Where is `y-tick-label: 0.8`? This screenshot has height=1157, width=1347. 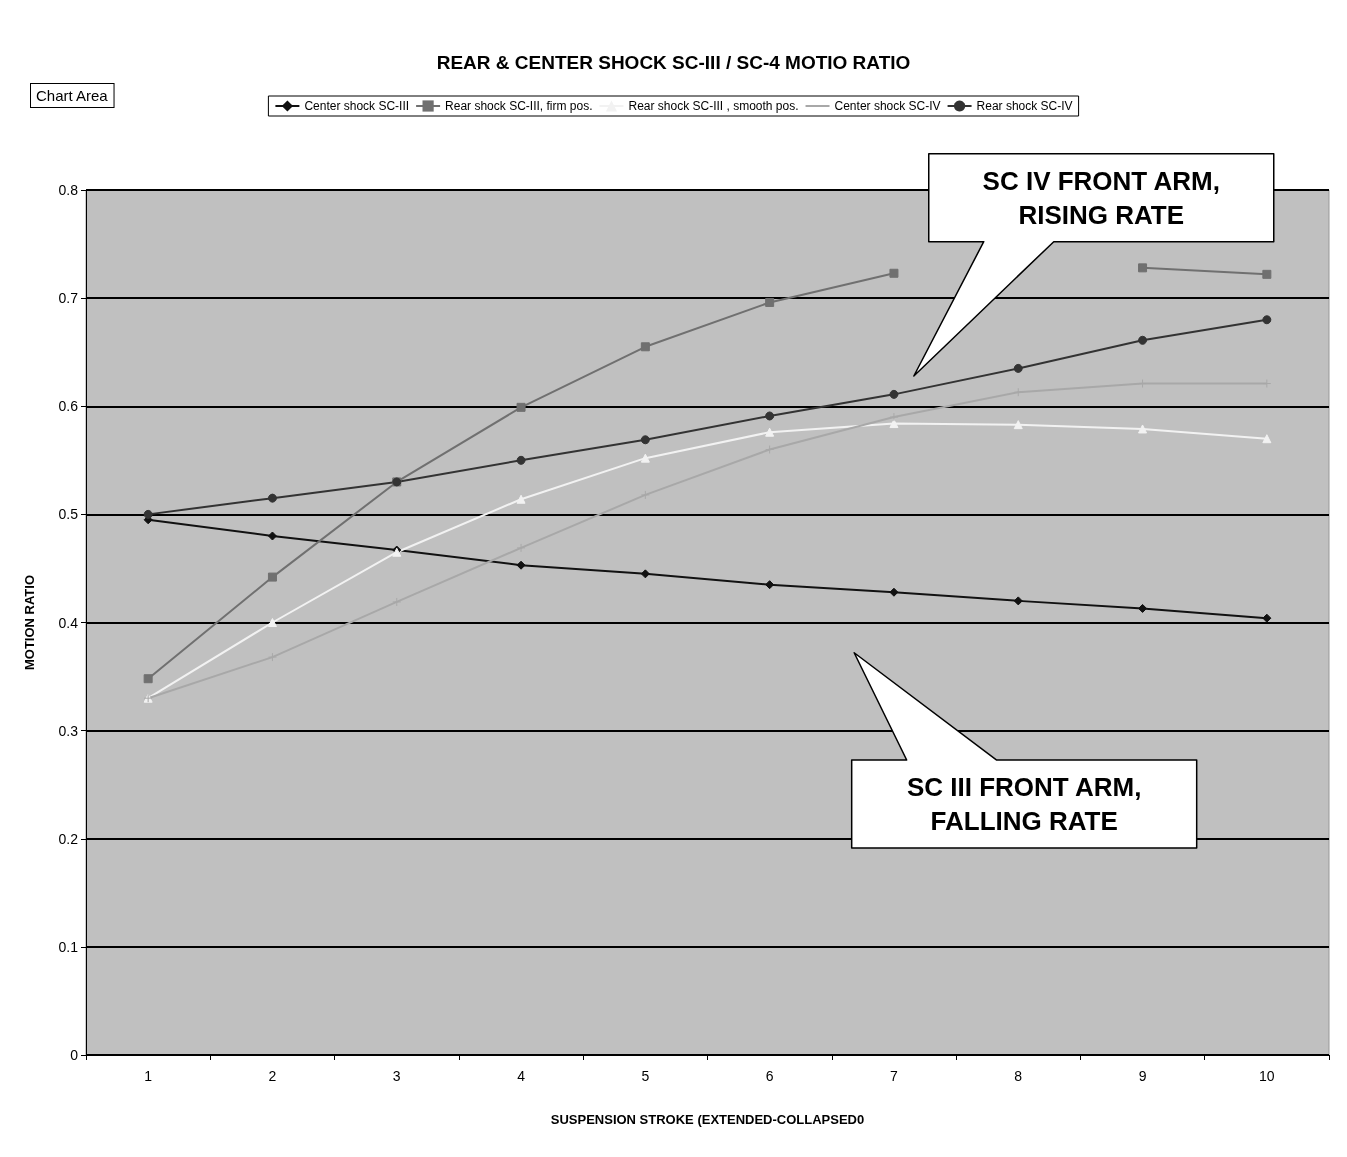
y-tick-label: 0.8 is located at coordinates (68, 190).